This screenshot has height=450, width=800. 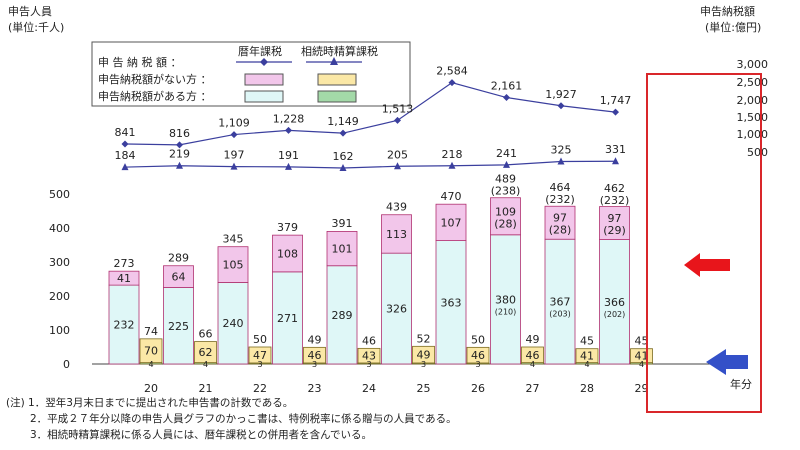 What do you see at coordinates (396, 207) in the screenshot?
I see `label-reki-total: 439` at bounding box center [396, 207].